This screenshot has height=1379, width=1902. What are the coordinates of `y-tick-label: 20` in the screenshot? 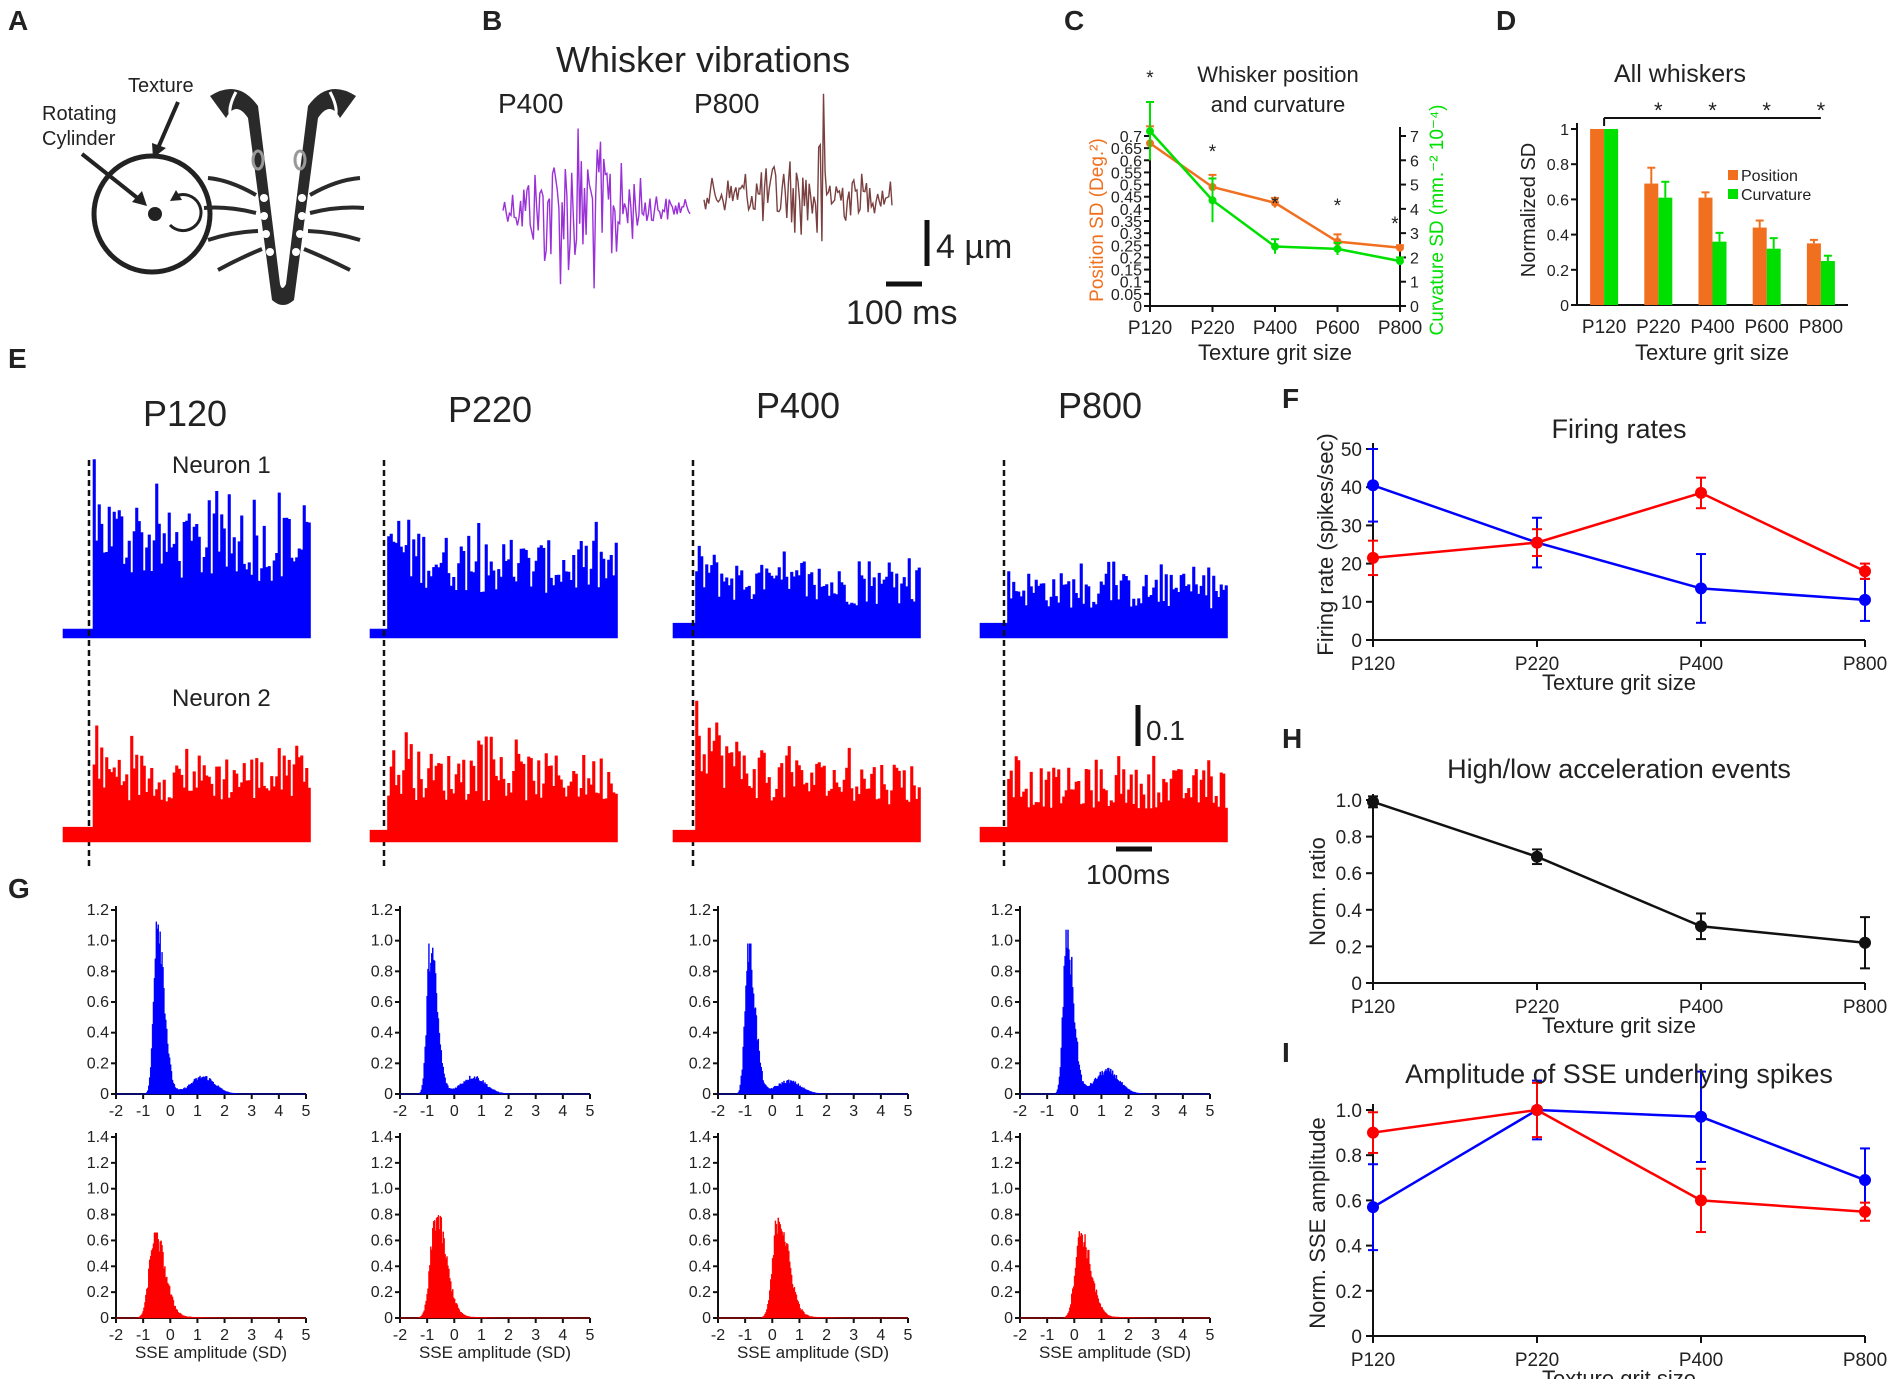 It's located at (1351, 565).